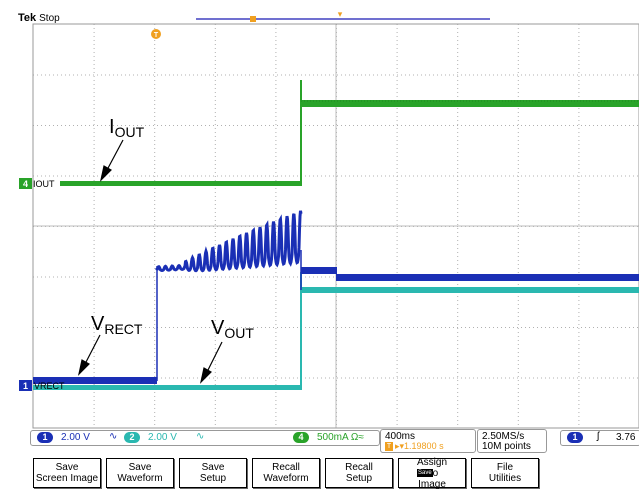  I want to click on assign-save-to-image-button: Assign to Image Save, so click(432, 473).